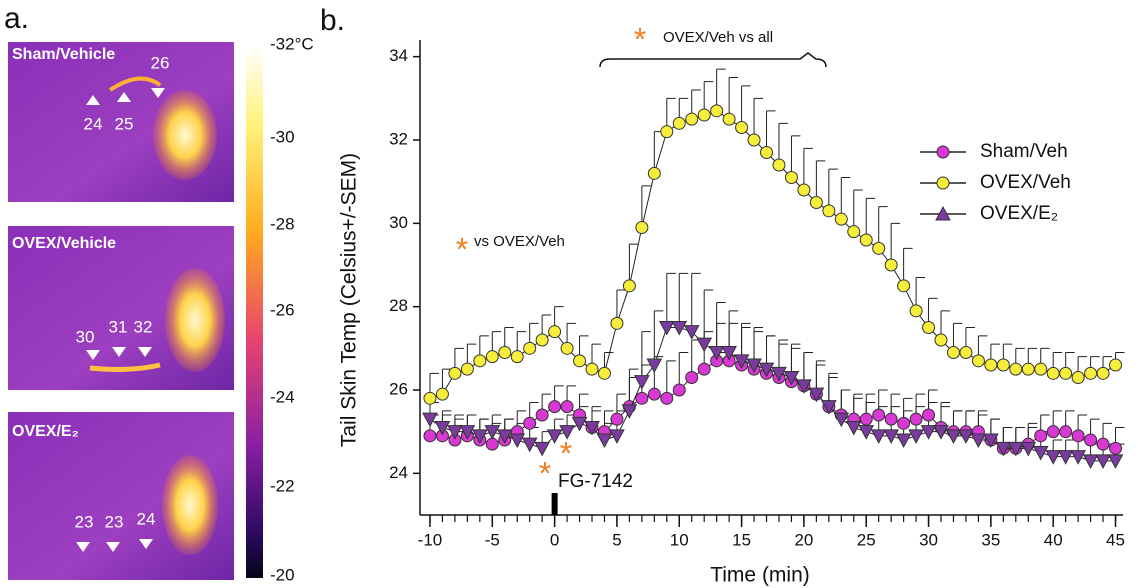  I want to click on x-tick-label: 30, so click(928, 539).